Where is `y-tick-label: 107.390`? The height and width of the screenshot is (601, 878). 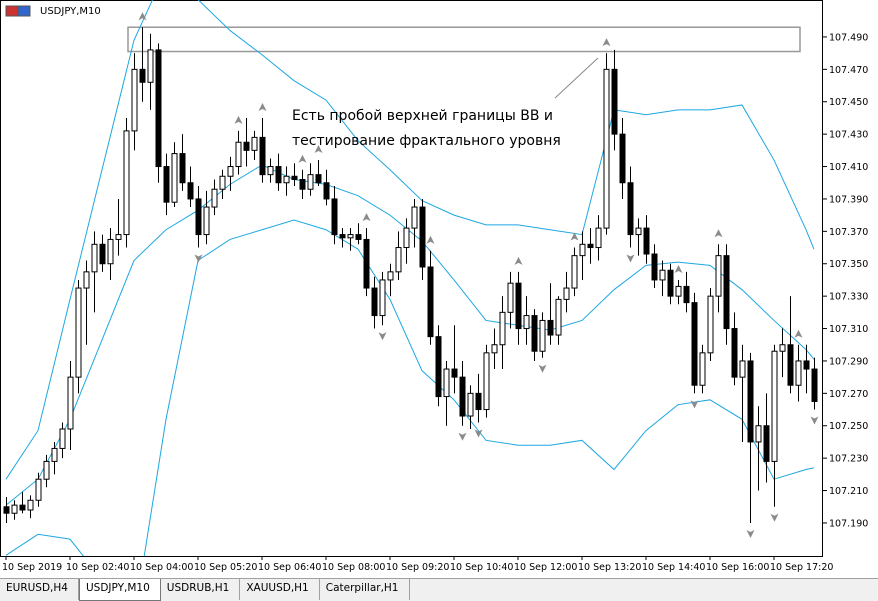 y-tick-label: 107.390 is located at coordinates (848, 199).